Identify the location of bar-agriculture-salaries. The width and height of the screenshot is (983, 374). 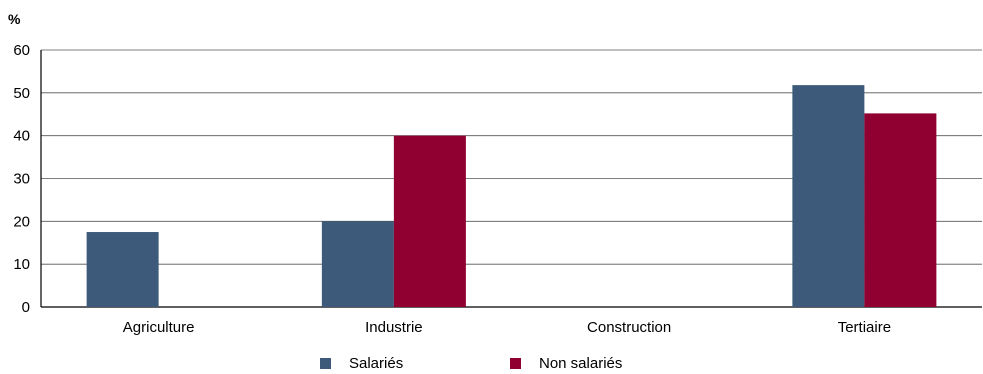
(122, 269).